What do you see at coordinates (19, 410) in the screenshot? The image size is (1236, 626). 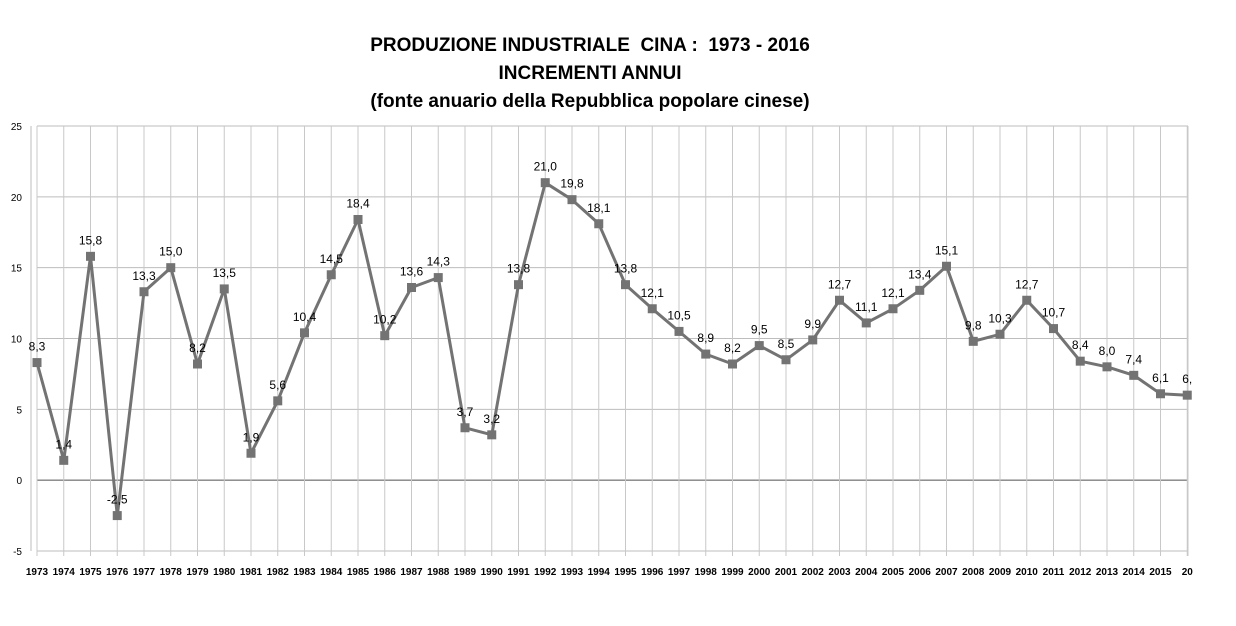 I see `y-tick-label: 5` at bounding box center [19, 410].